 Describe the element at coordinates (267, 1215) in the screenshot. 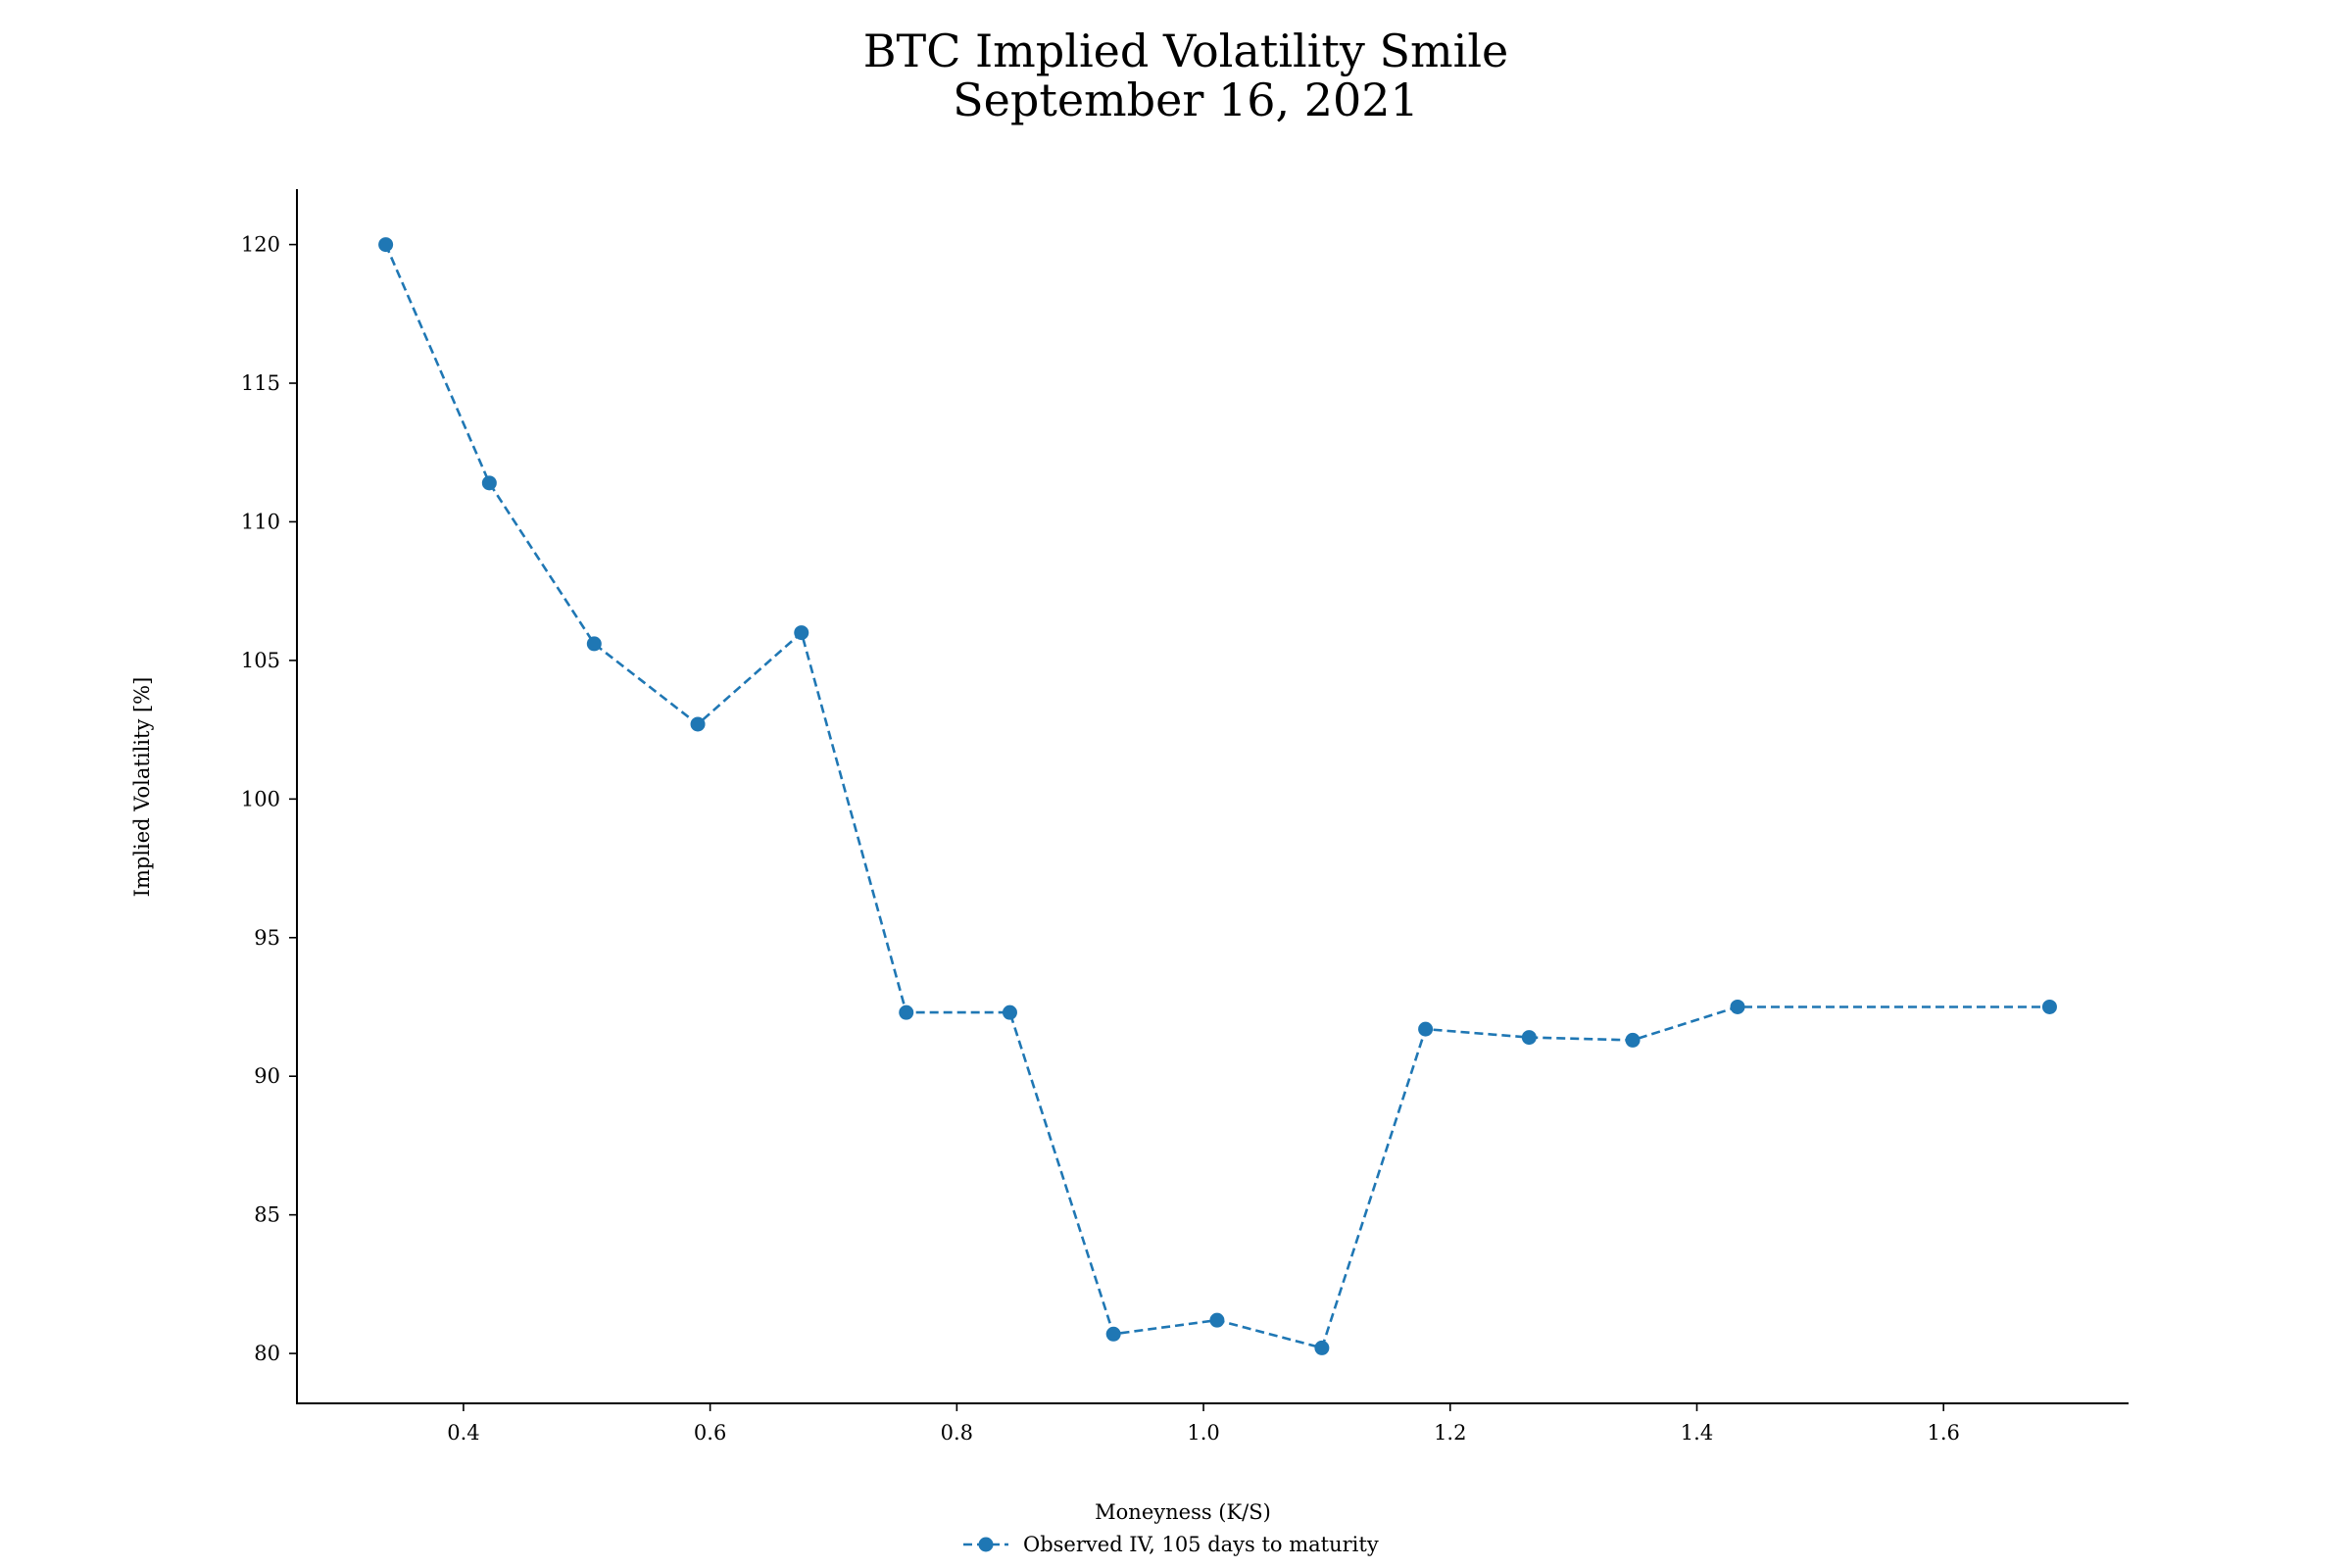

I see `y-tick-label: 85` at that location.